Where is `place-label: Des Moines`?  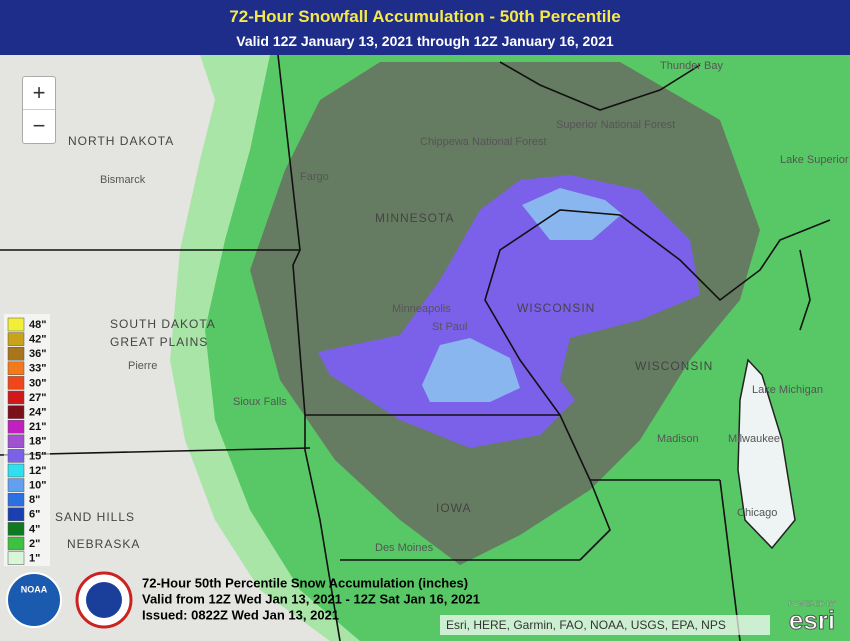
place-label: Des Moines is located at coordinates (404, 548).